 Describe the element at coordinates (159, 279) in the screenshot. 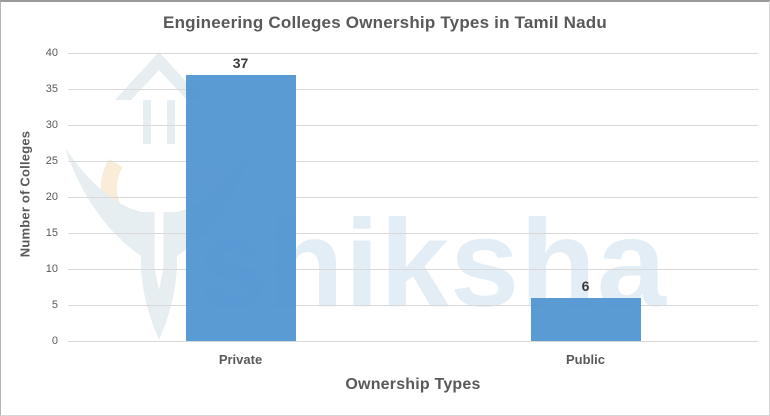

I see `logo-stem-tip-shape` at that location.